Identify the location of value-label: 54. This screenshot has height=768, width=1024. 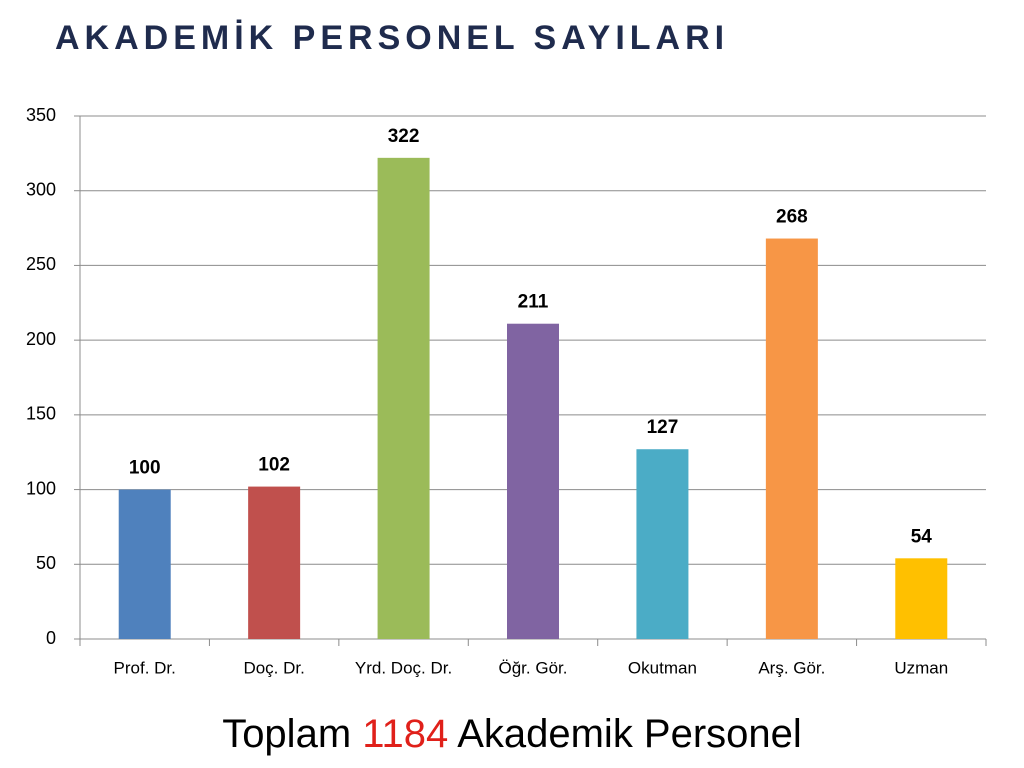
(922, 536).